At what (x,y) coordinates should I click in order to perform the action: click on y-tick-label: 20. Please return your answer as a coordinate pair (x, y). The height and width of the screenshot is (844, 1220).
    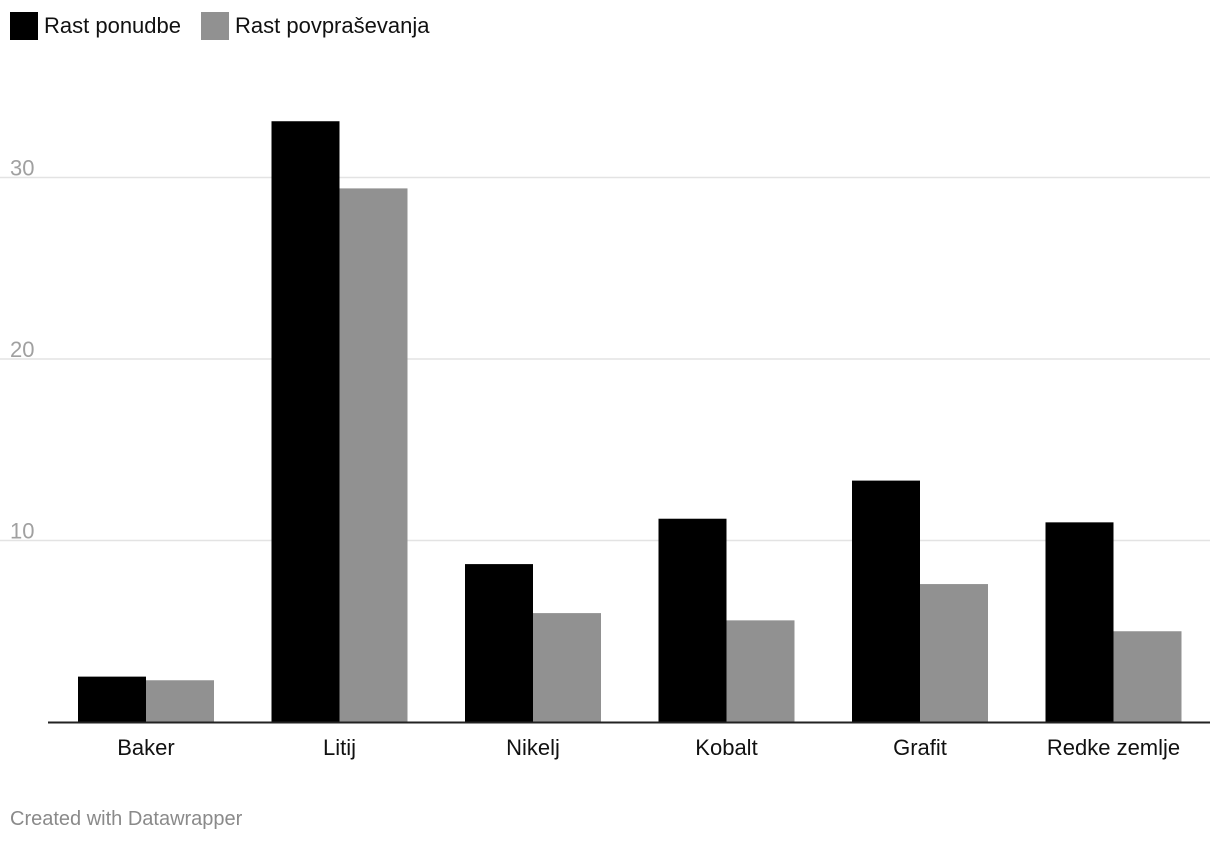
    Looking at the image, I should click on (22, 349).